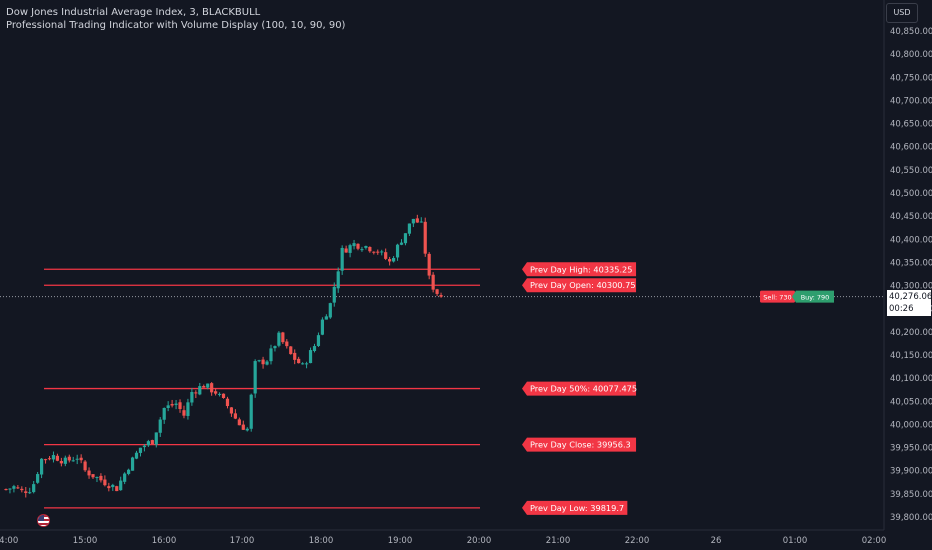  I want to click on sell-label, so click(777, 296).